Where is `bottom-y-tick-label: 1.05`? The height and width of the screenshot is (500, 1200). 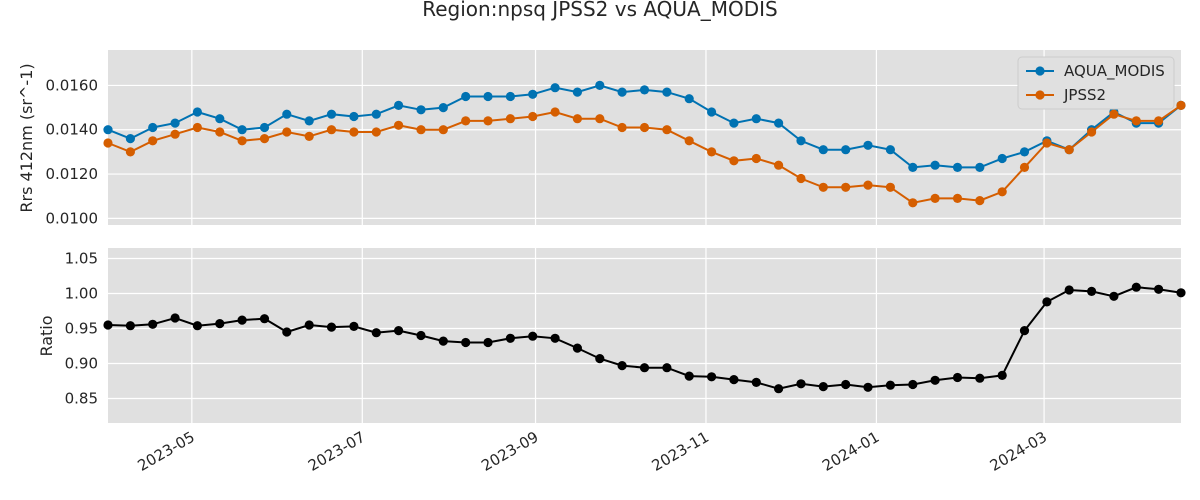 bottom-y-tick-label: 1.05 is located at coordinates (81, 259).